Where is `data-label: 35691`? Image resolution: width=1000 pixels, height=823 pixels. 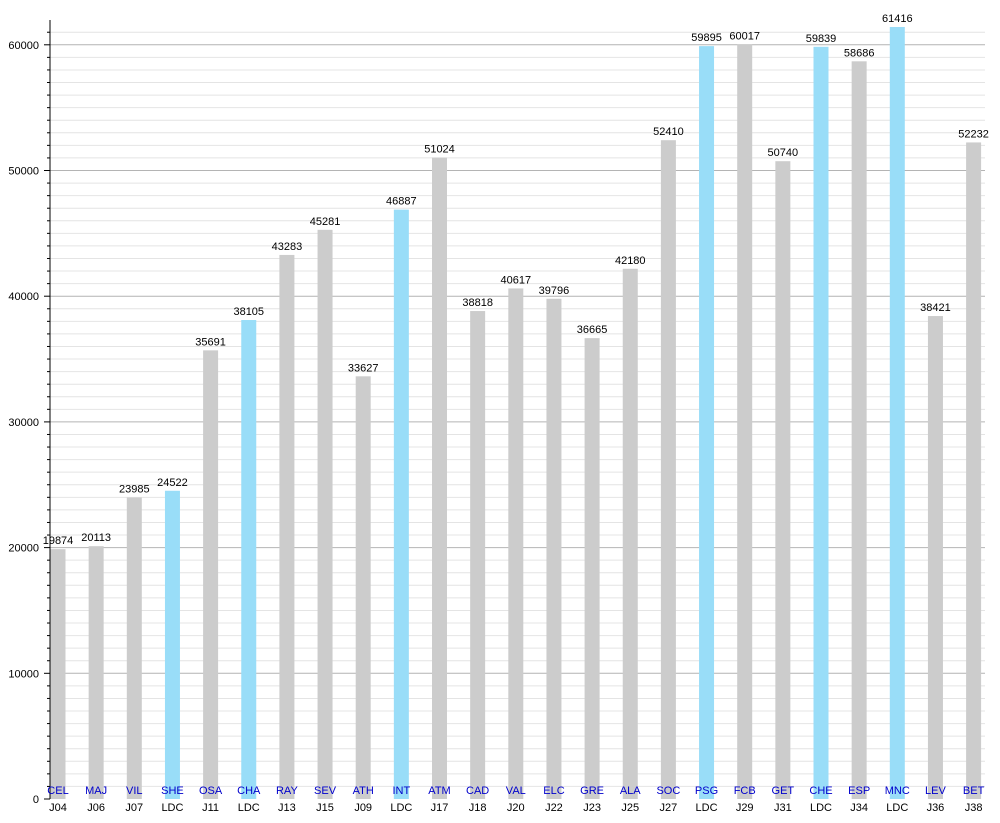
data-label: 35691 is located at coordinates (210, 342).